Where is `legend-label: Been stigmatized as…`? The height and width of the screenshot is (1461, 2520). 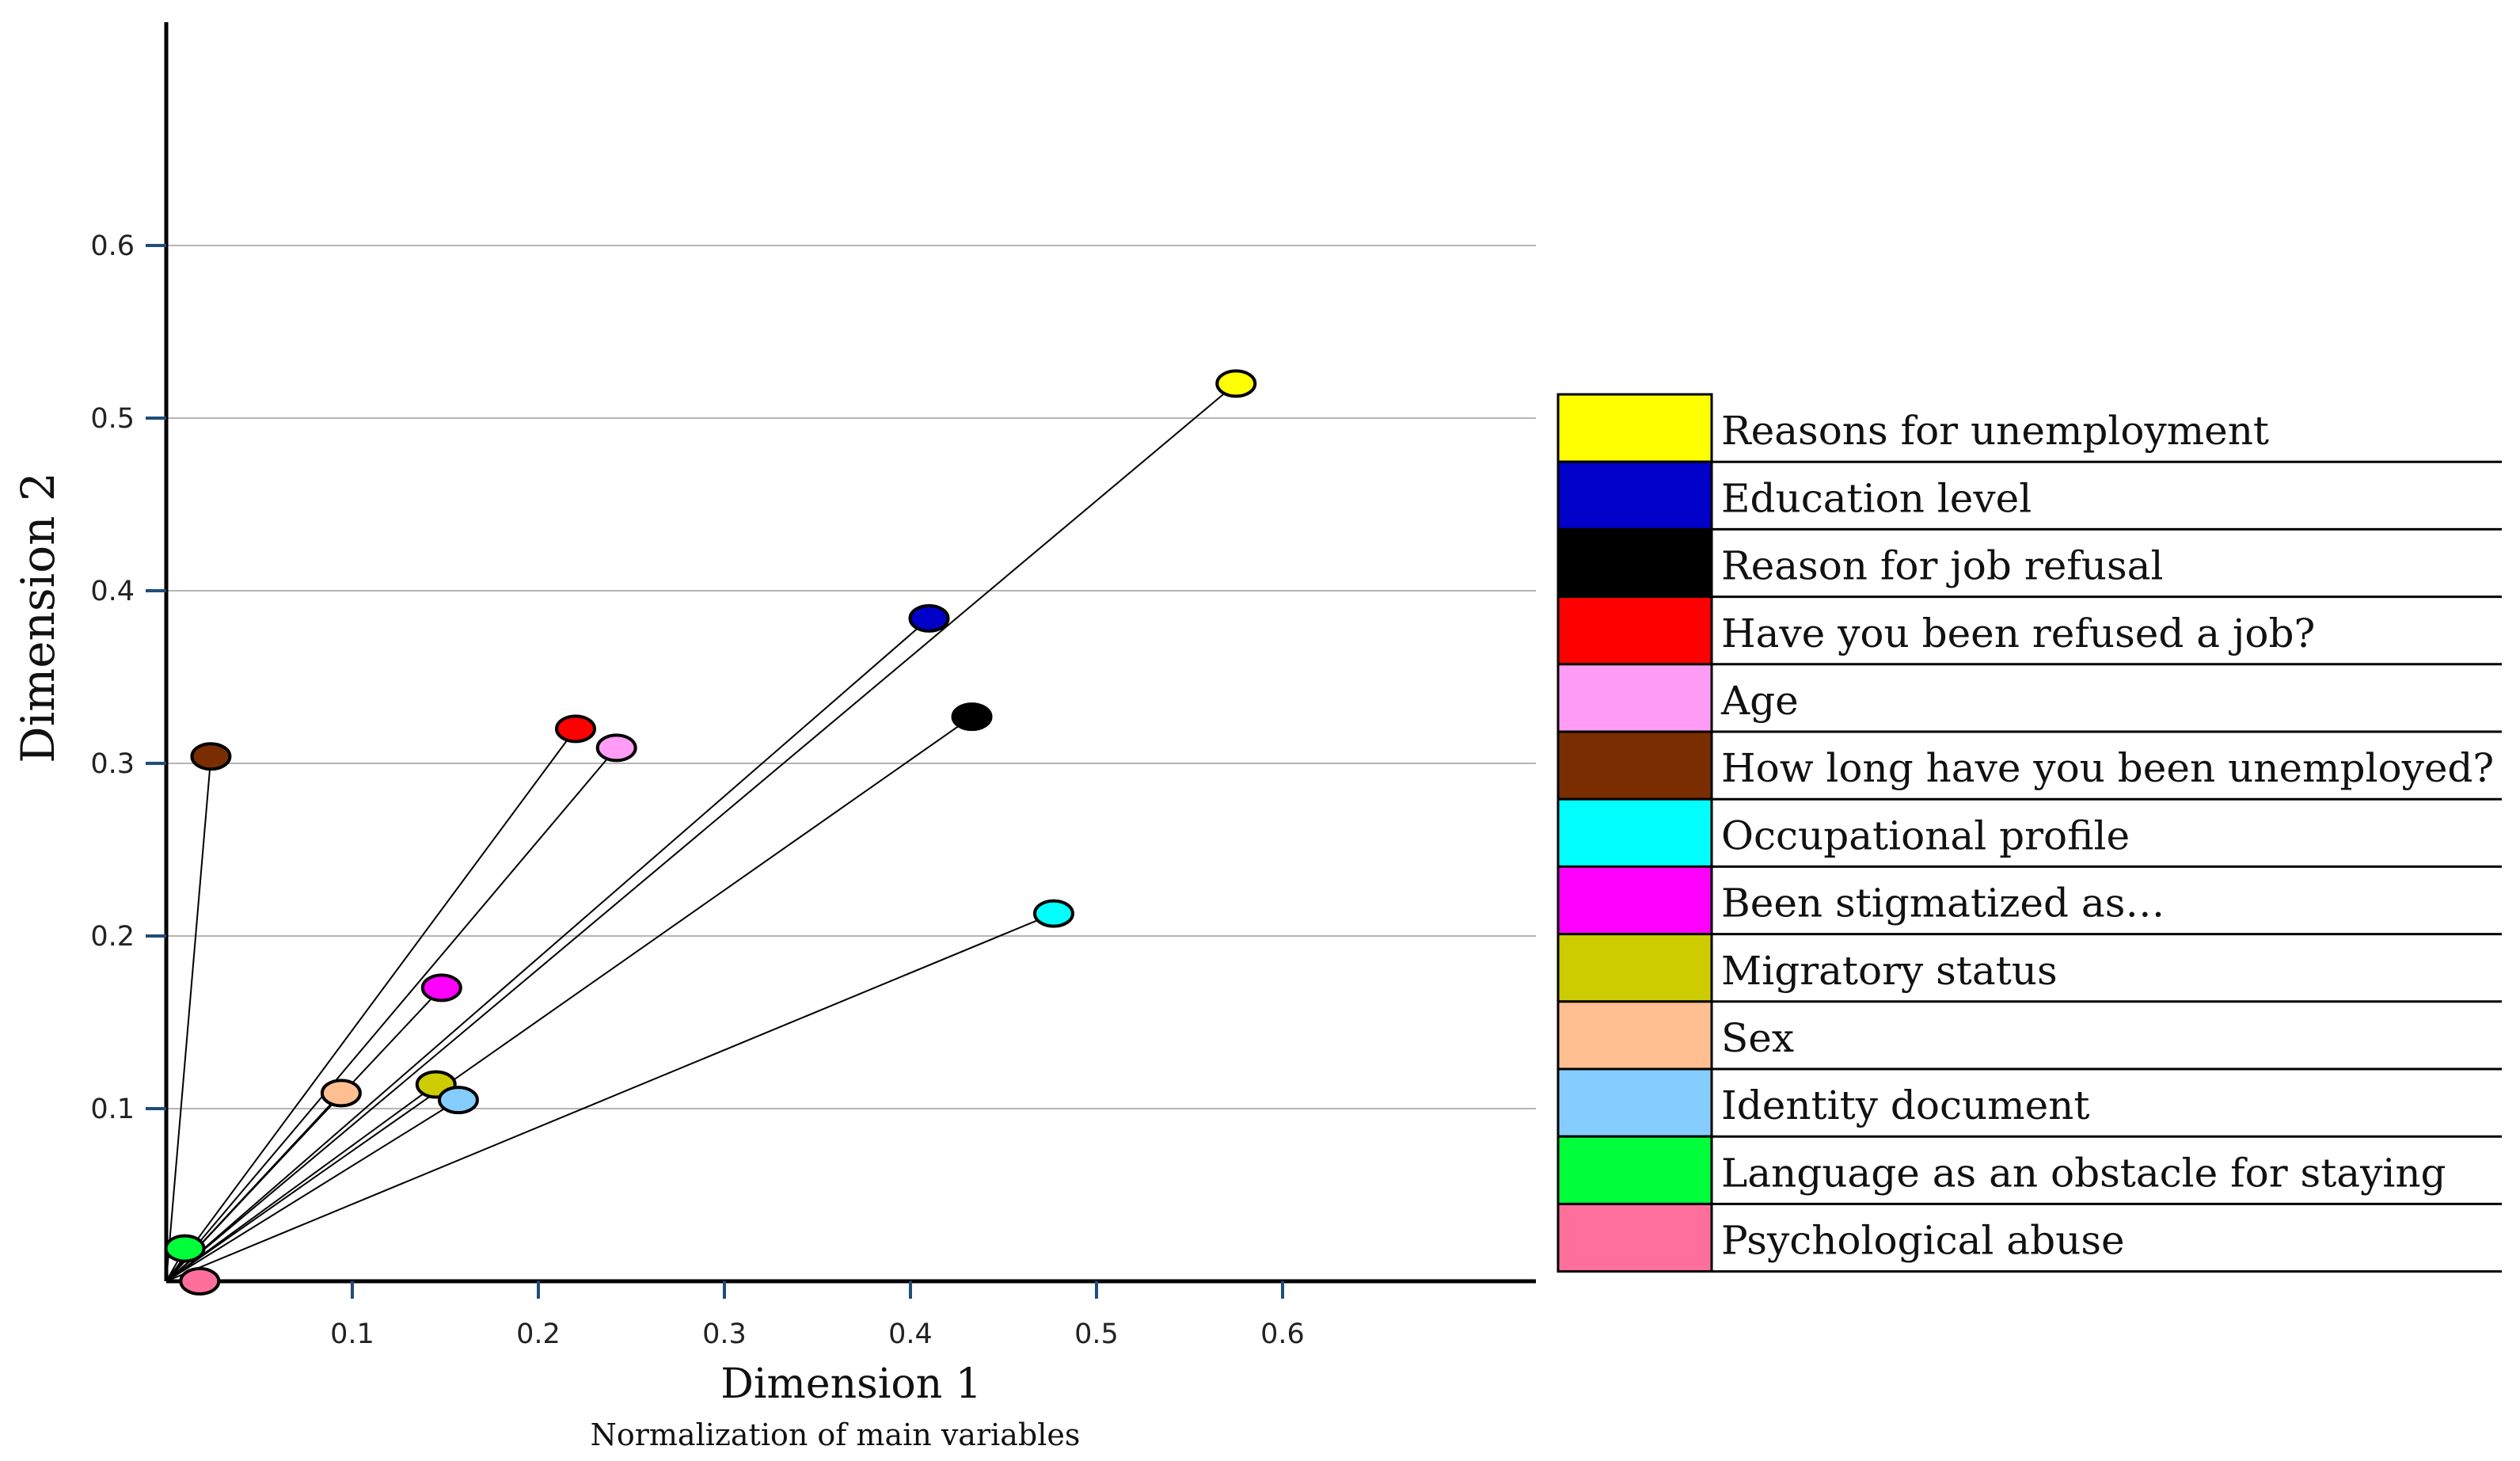
legend-label: Been stigmatized as… is located at coordinates (1943, 903).